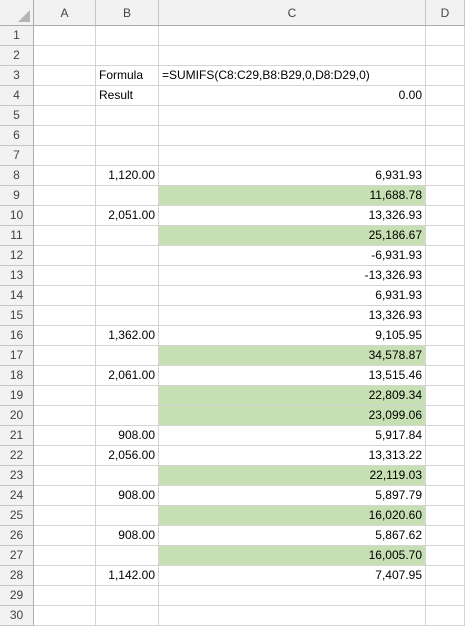  I want to click on cell-c26: 5,867.62, so click(292, 536).